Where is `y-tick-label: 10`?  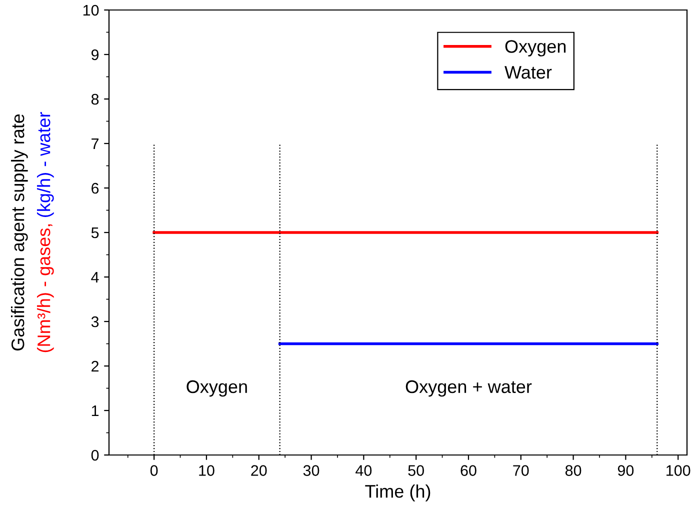 y-tick-label: 10 is located at coordinates (91, 10).